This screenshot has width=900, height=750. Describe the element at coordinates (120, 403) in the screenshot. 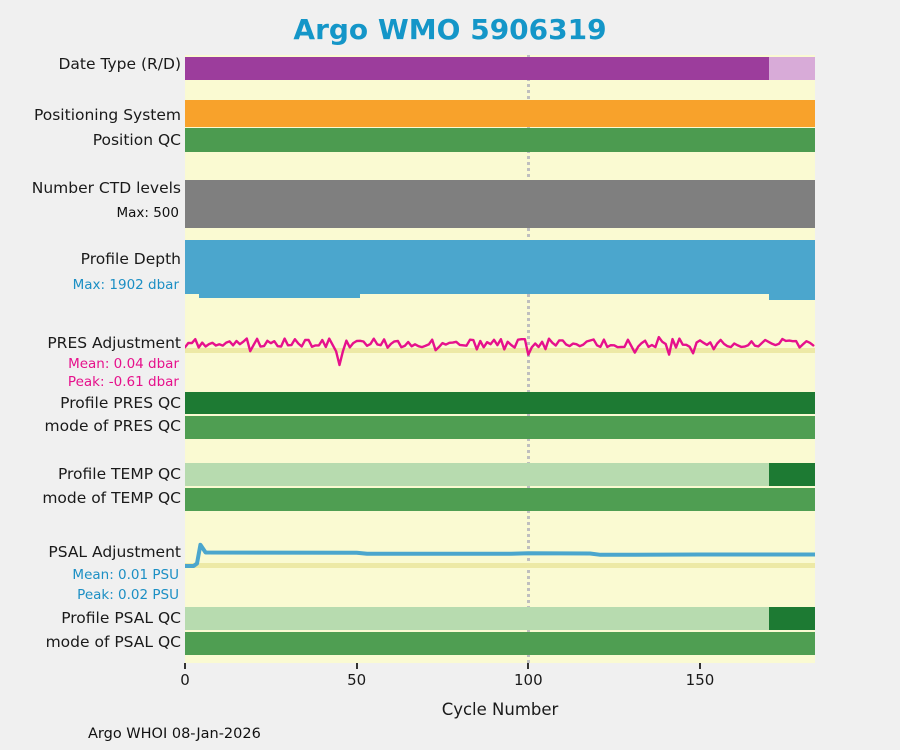

I see `label-profile-pres-qc: Profile PRES QC` at that location.